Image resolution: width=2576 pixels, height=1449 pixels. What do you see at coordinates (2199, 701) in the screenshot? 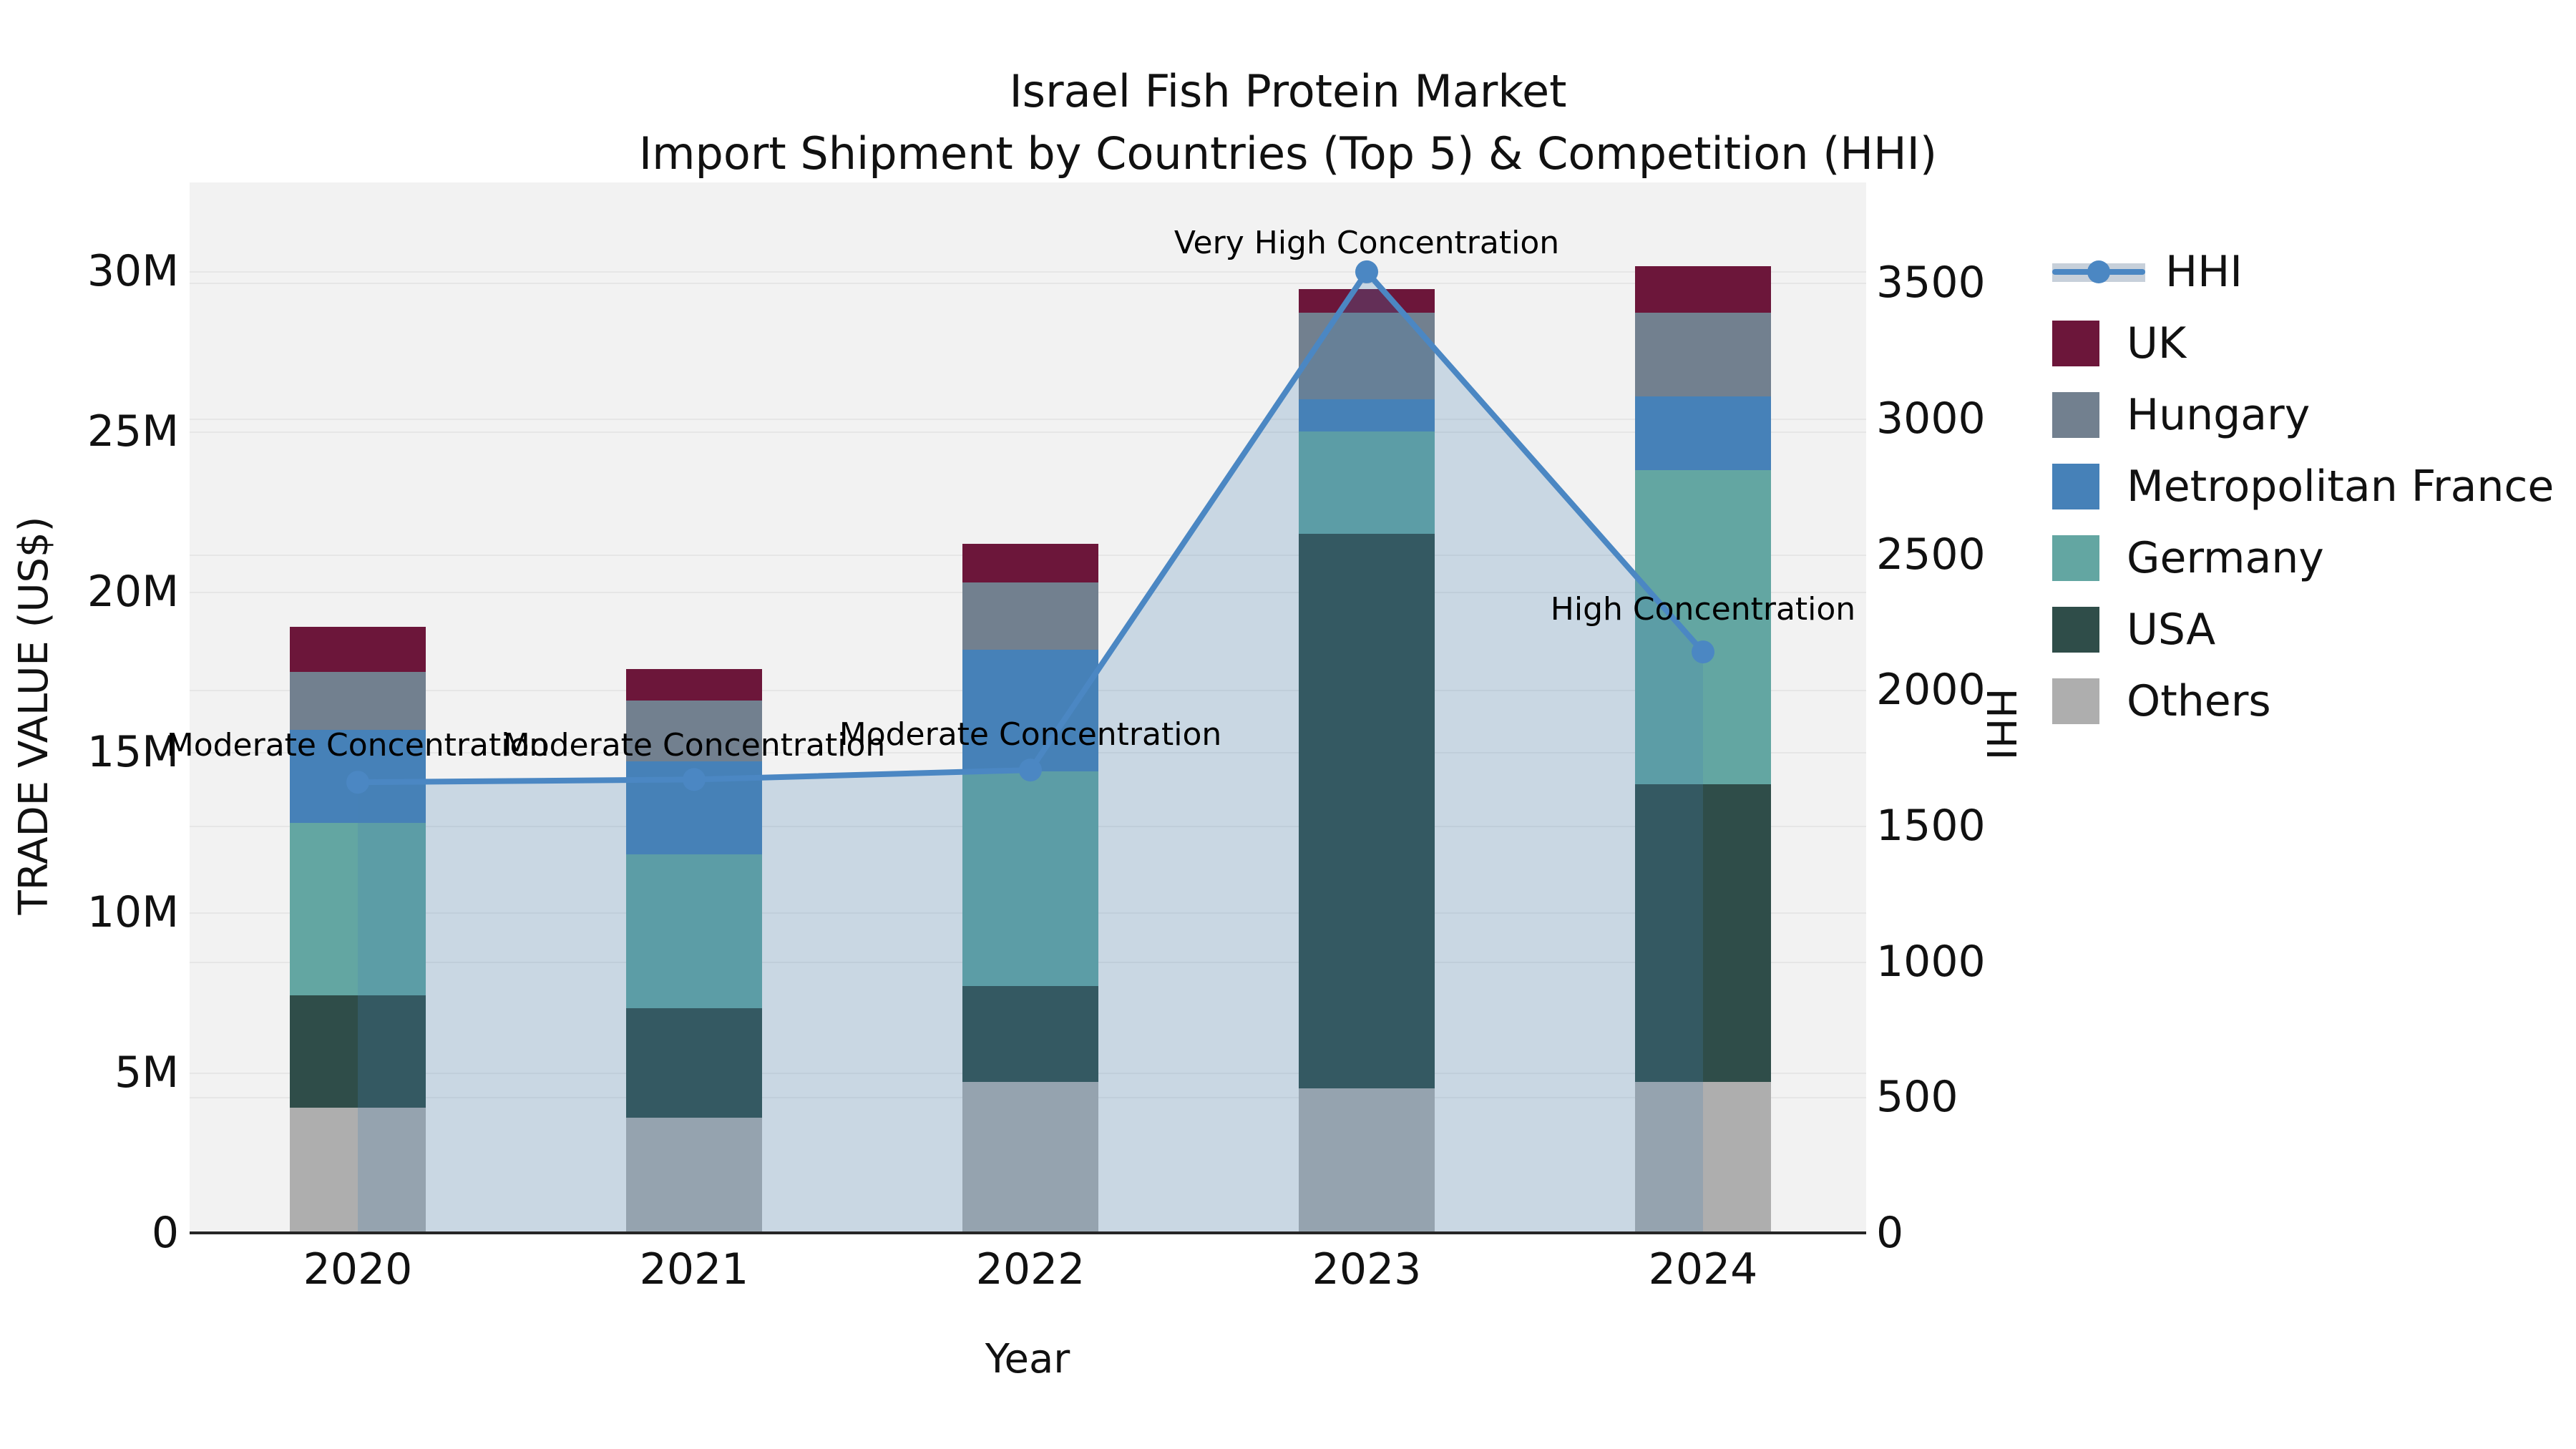
I see `legend-label: Others` at bounding box center [2199, 701].